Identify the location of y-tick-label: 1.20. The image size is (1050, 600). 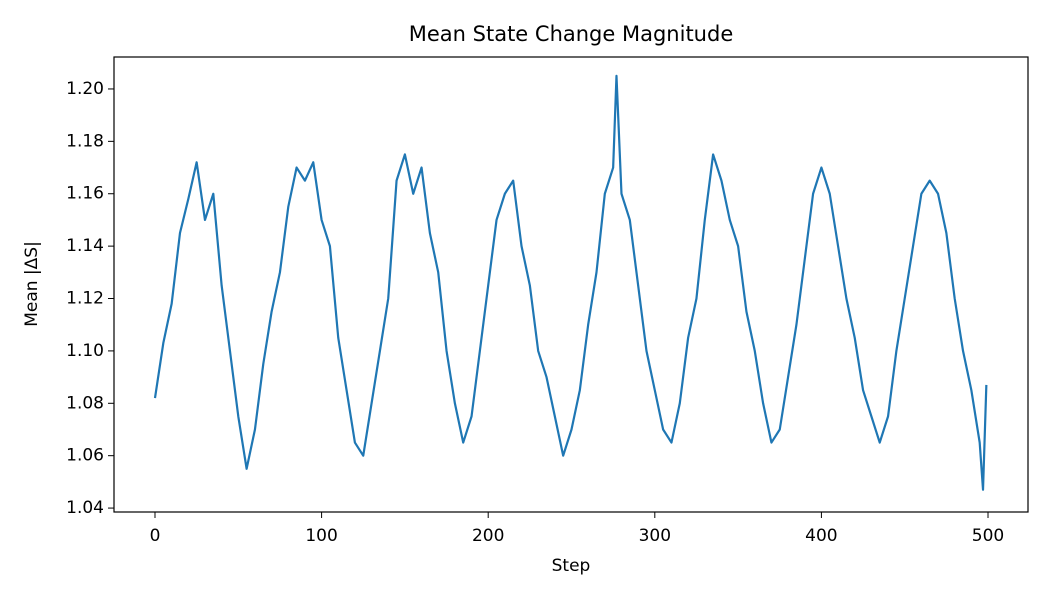
(85, 89).